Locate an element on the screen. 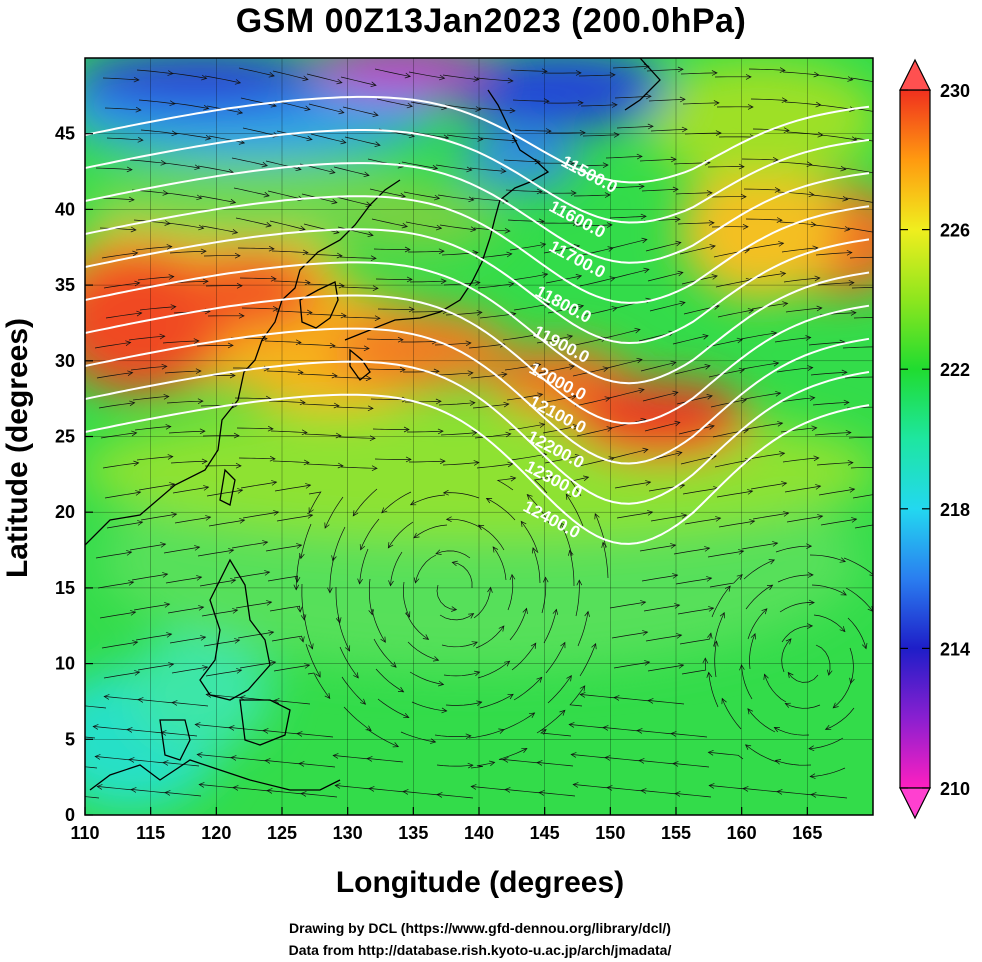 The image size is (982, 962). colorbar-tick-label: 226 is located at coordinates (955, 231).